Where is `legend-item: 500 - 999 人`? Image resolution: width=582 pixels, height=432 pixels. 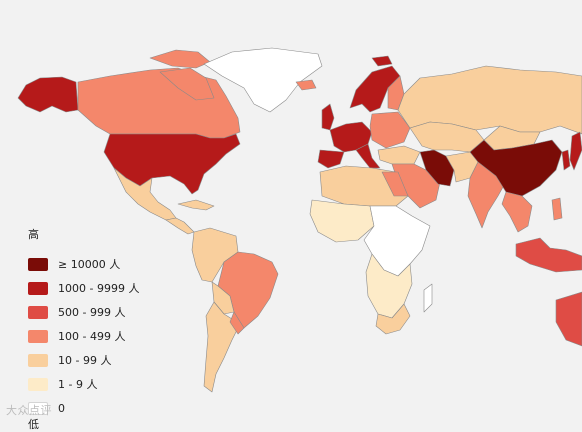 legend-item: 500 - 999 人 is located at coordinates (83, 312).